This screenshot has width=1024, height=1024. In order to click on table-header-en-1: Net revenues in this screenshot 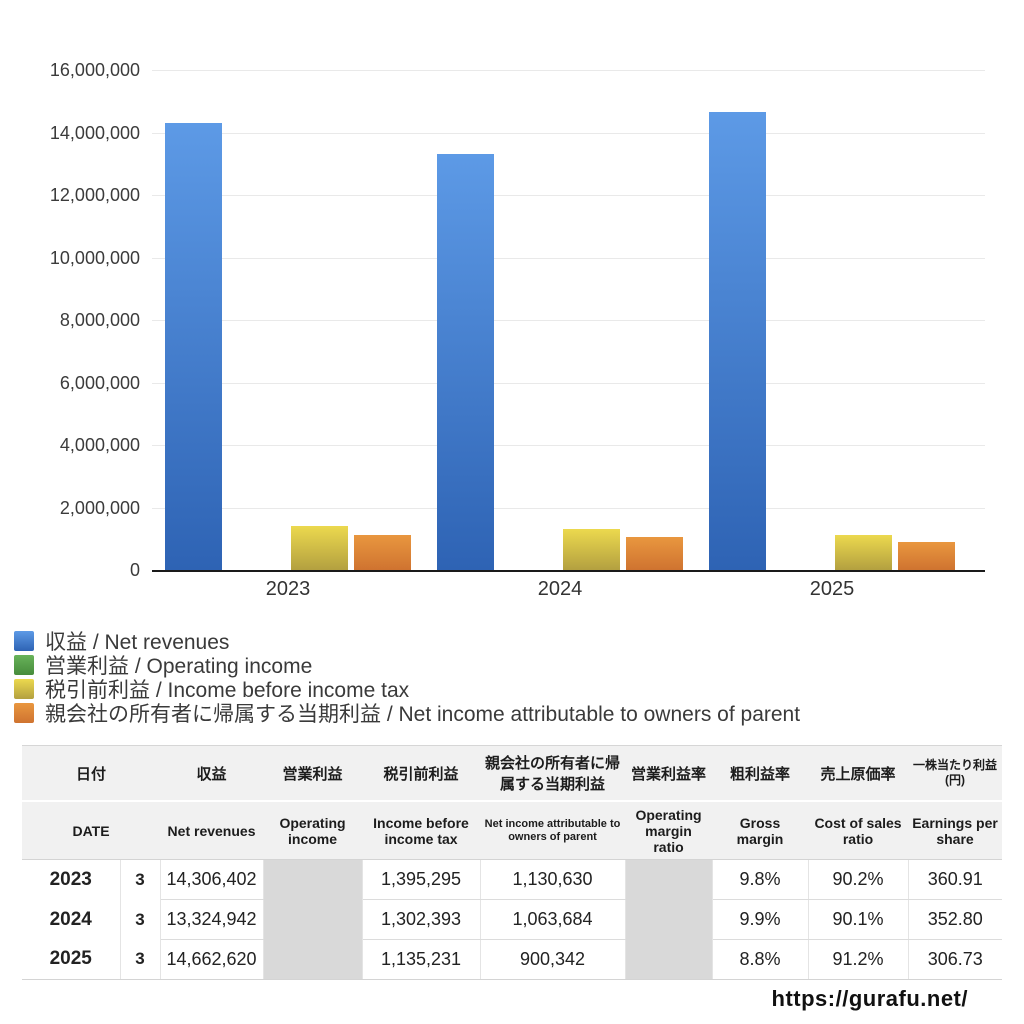, I will do `click(212, 830)`.